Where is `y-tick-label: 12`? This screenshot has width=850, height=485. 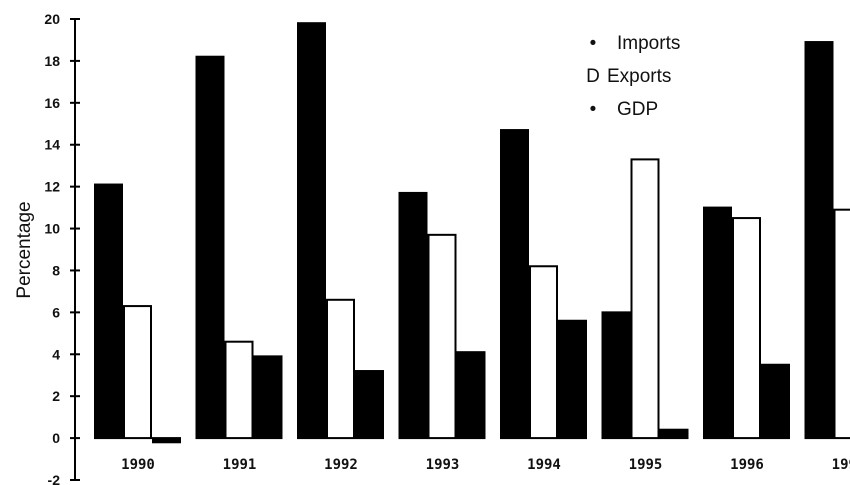 y-tick-label: 12 is located at coordinates (52, 187).